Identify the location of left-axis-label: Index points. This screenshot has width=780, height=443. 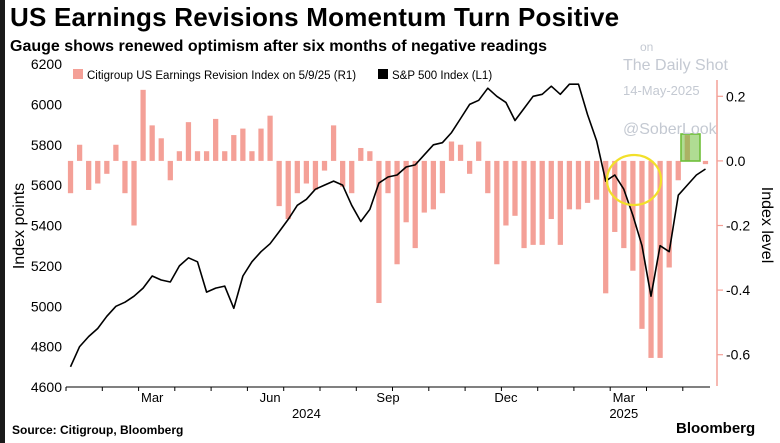
(19, 226).